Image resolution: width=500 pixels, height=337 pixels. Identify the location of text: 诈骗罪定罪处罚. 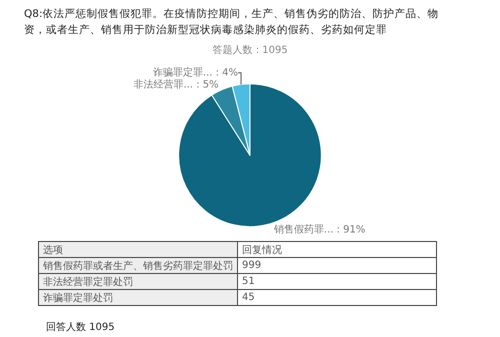
(138, 298).